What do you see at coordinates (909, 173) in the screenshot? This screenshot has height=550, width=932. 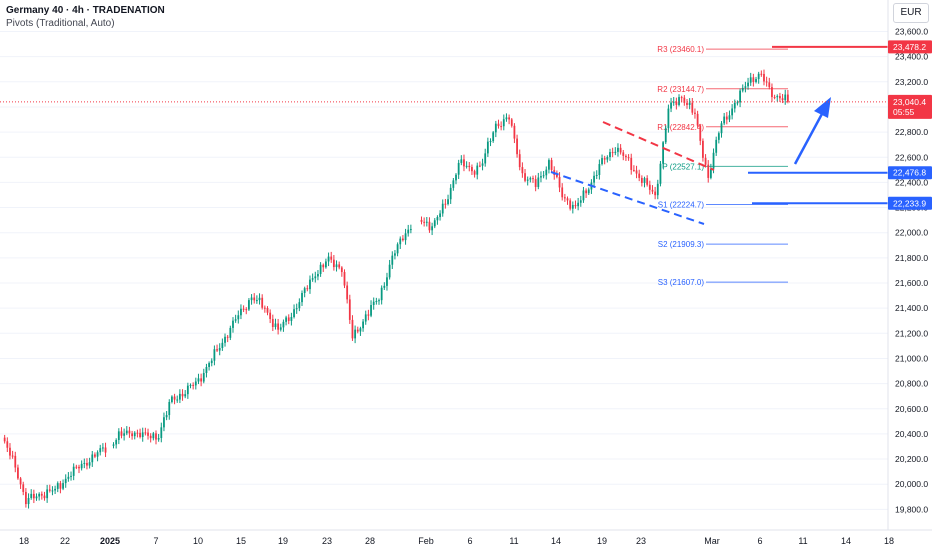 I see `price-badge-label: 22,476.8` at bounding box center [909, 173].